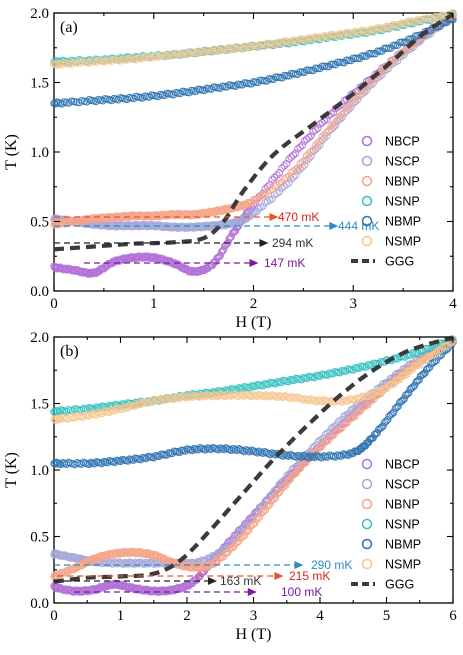 This screenshot has height=655, width=463. Describe the element at coordinates (402, 485) in the screenshot. I see `legend-label: NSCP` at that location.